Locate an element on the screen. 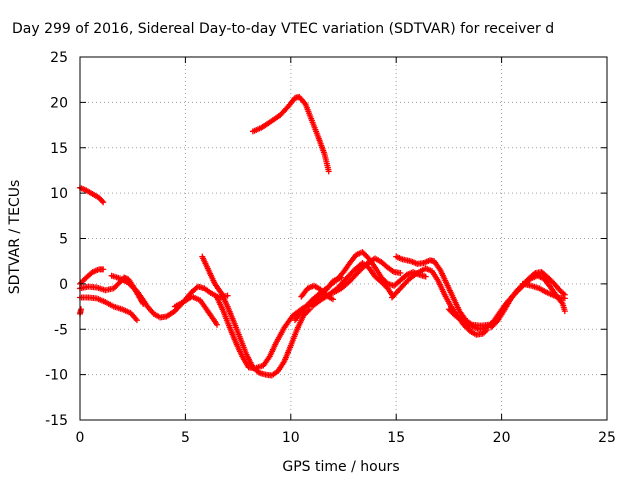 The width and height of the screenshot is (640, 480). y-axis-label: SDTVAR / TECUs is located at coordinates (15, 237).